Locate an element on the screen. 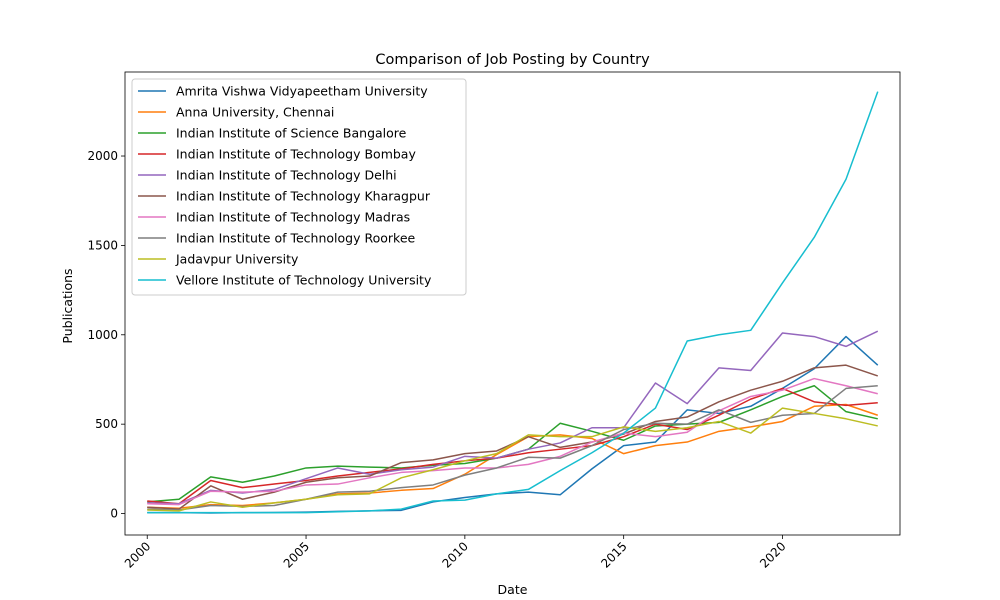 The image size is (1000, 600). legend-label-3: Indian Institute of Technology Bombay is located at coordinates (296, 154).